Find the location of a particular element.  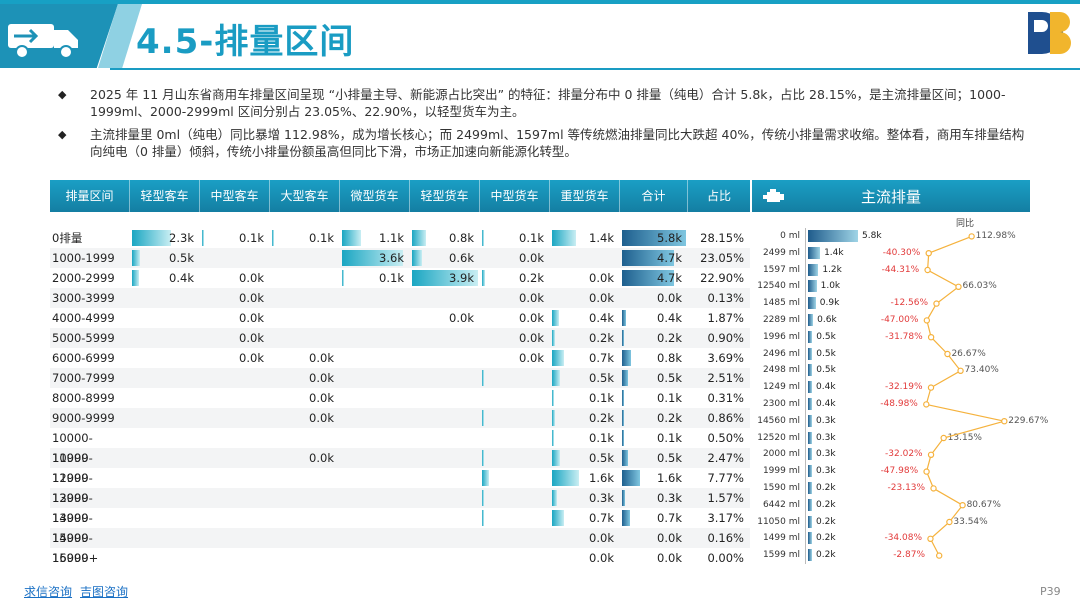

column-header: 排量区间 is located at coordinates (90, 196).